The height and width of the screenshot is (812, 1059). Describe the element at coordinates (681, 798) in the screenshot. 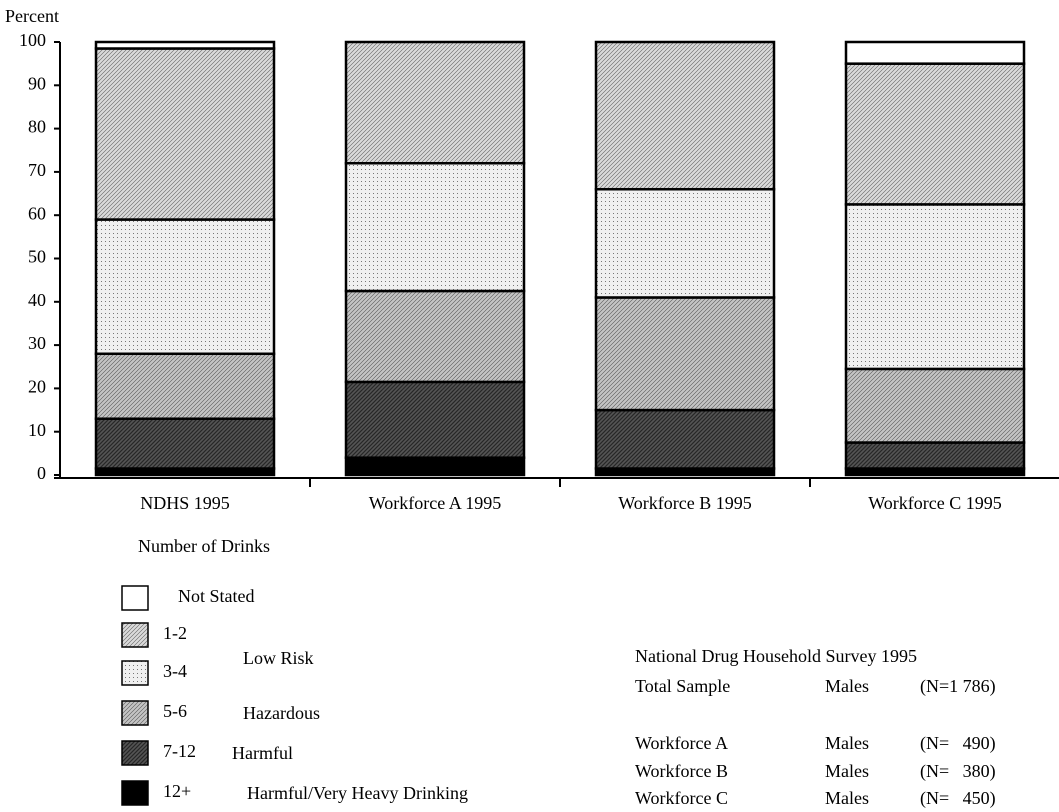

I see `notes-cell: Workforce C` at that location.